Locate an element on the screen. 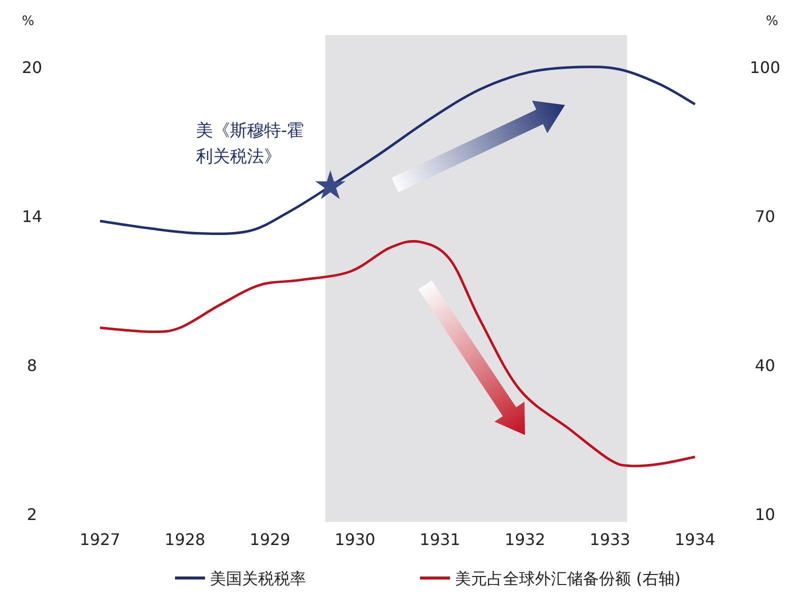 This screenshot has width=800, height=598. x-tick-label: 1928 is located at coordinates (185, 539).